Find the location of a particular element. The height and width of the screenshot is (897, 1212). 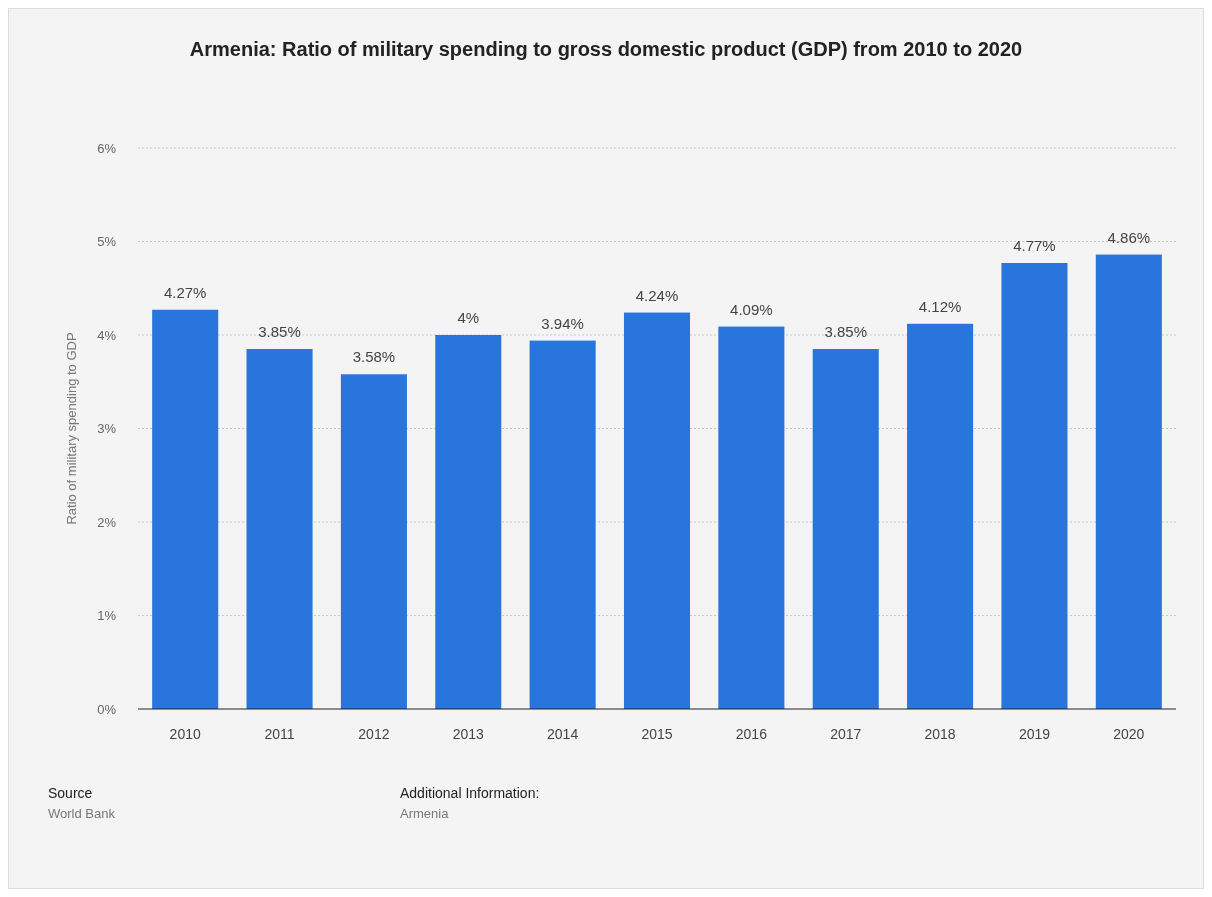

x-tick-label: 2019 is located at coordinates (1034, 734).